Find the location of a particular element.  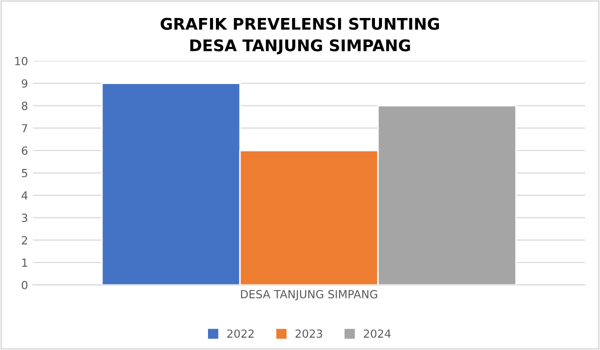

y-tick-label: 8 is located at coordinates (25, 106).